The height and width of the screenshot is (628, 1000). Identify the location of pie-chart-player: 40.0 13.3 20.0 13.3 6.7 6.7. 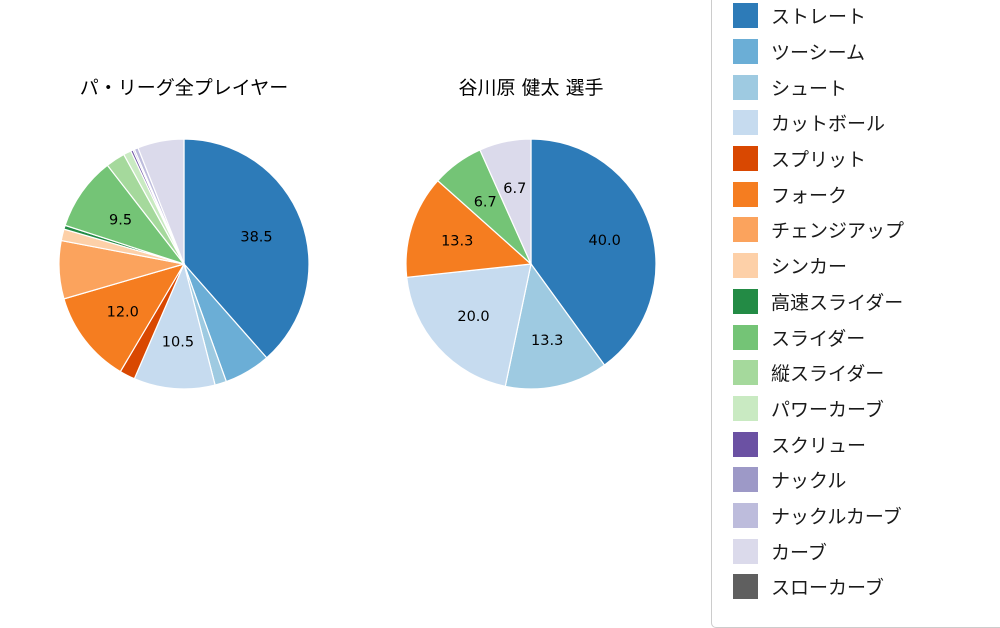
(531, 264).